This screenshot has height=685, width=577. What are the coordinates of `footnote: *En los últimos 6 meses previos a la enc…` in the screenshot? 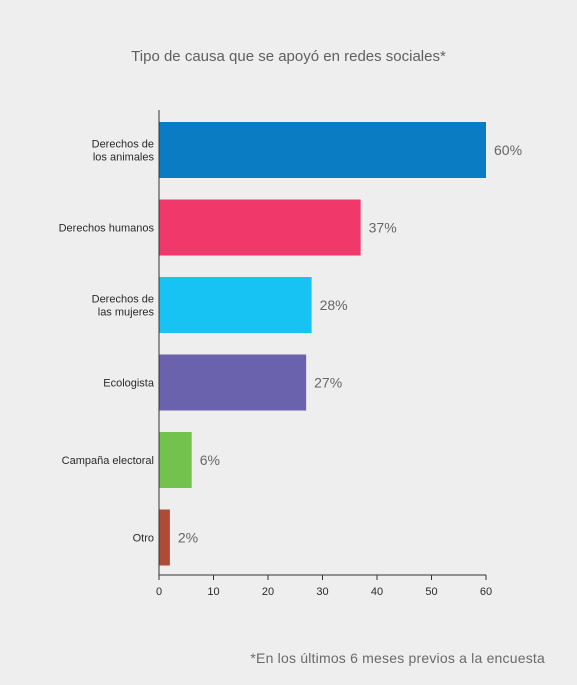 It's located at (397, 658).